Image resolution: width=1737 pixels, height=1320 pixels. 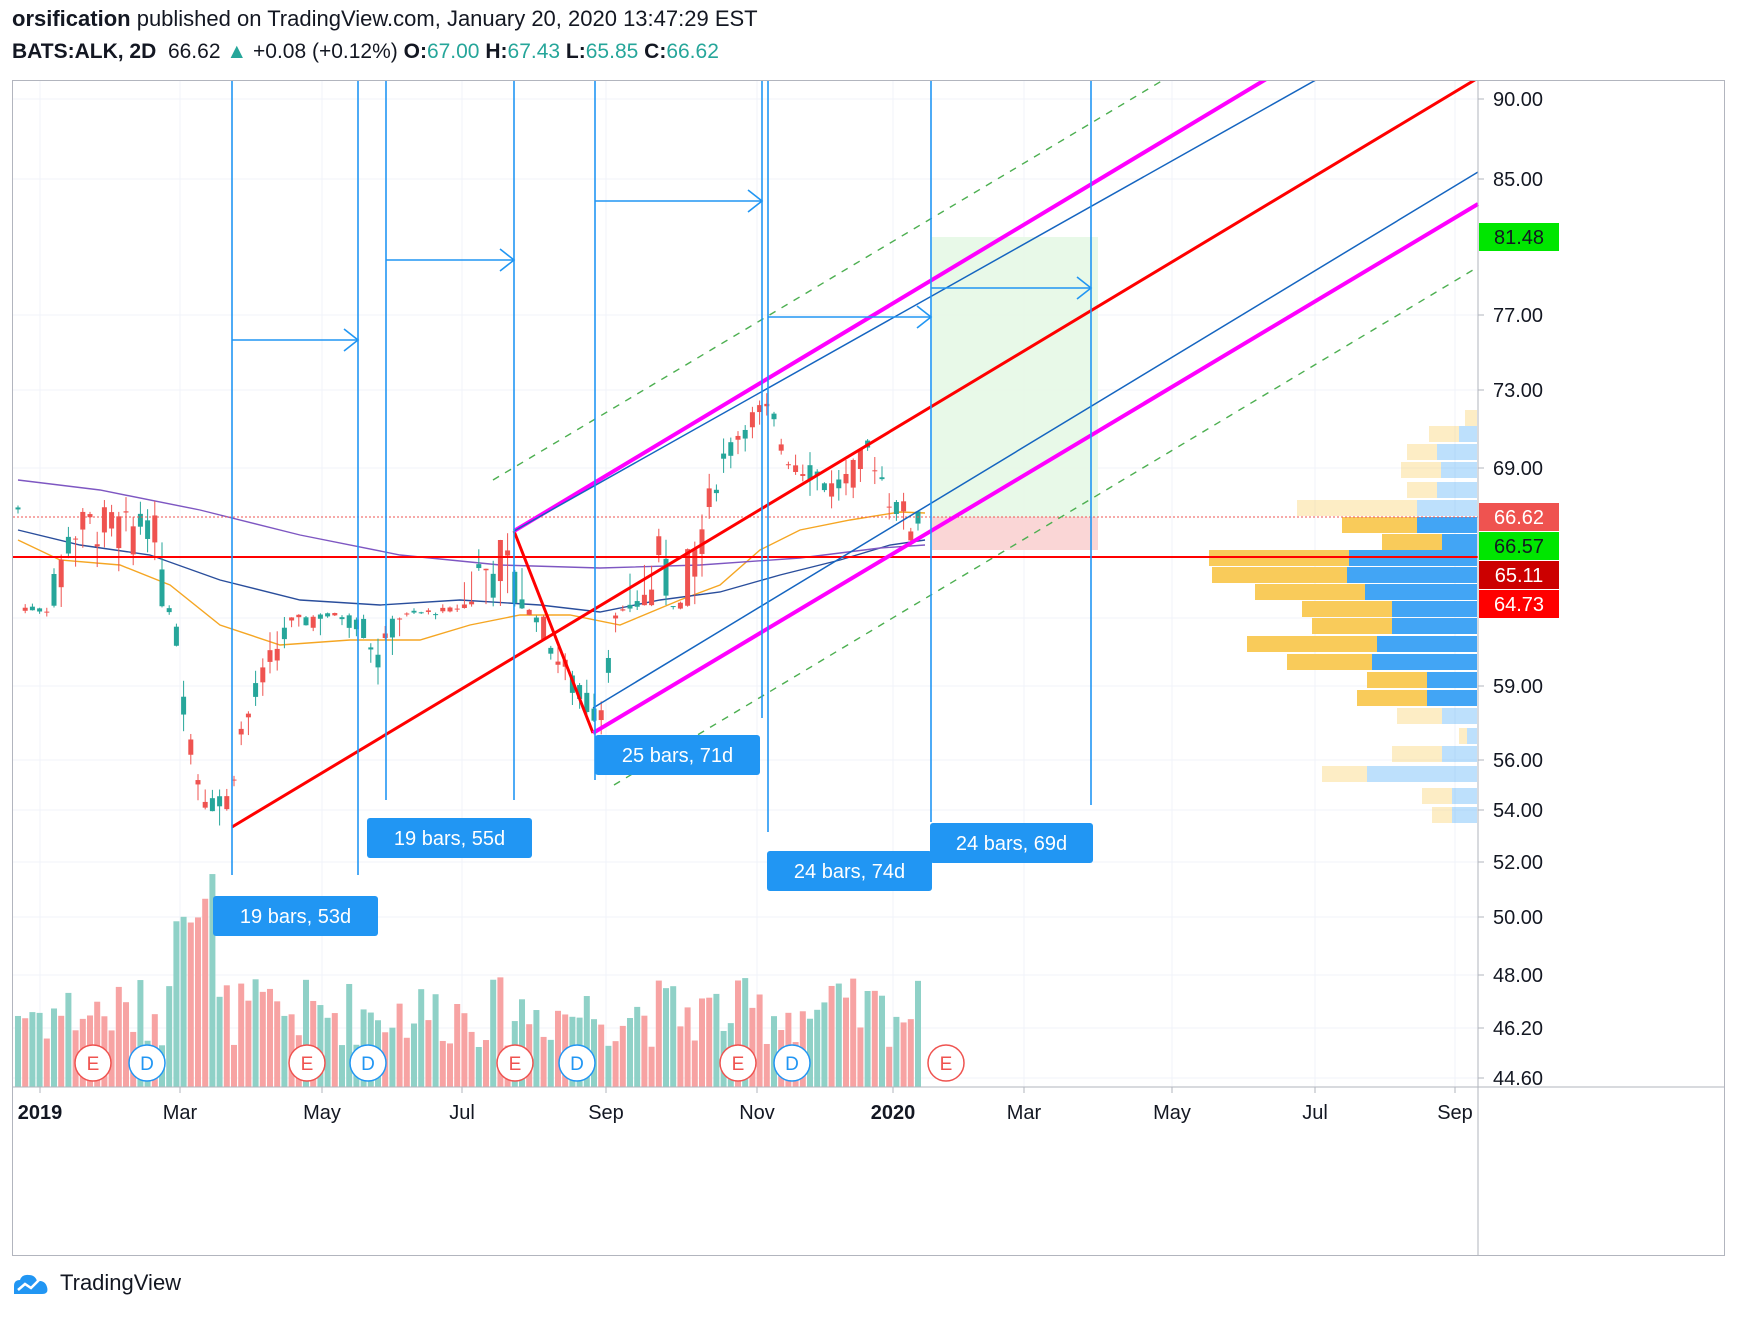 I want to click on range-label-text: 19 bars, 55d, so click(x=449, y=839).